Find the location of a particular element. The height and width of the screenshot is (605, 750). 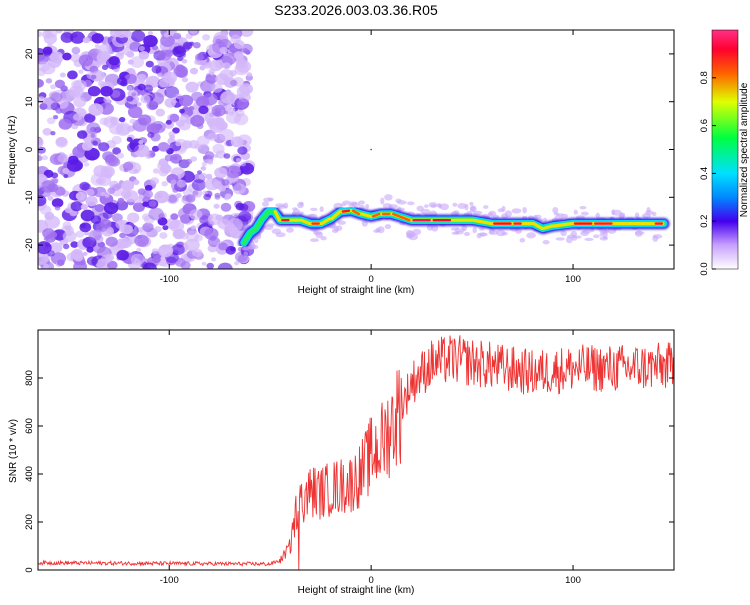

colorbar-tick-label: 0.4 is located at coordinates (704, 173).